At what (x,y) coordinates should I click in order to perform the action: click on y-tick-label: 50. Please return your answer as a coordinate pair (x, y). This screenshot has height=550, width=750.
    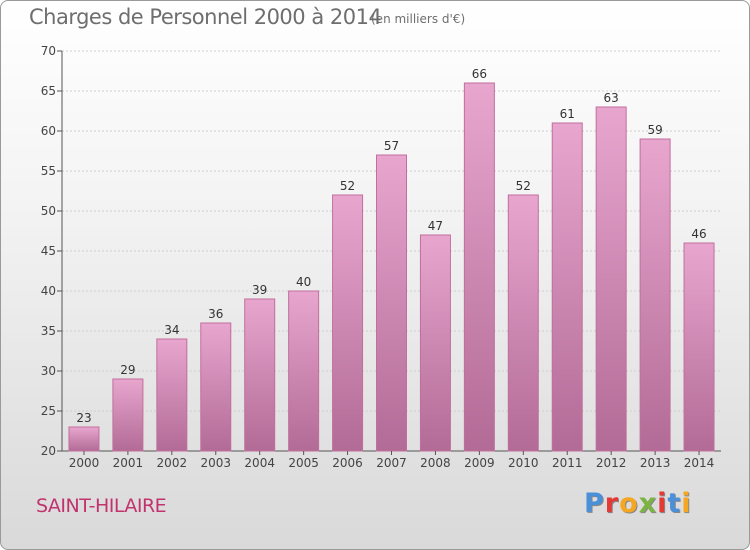
    Looking at the image, I should click on (48, 211).